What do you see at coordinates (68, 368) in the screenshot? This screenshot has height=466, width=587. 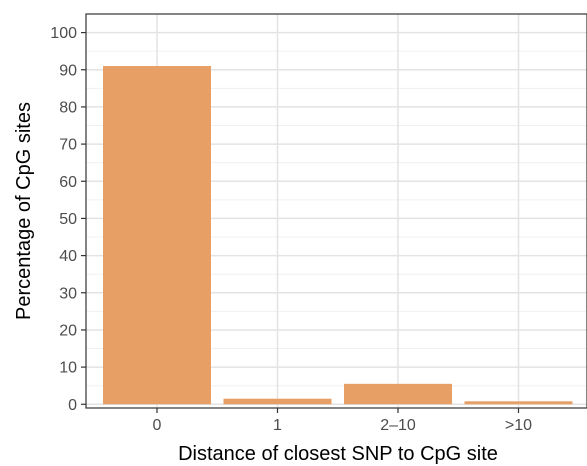 I see `y-tick-label: 10` at bounding box center [68, 368].